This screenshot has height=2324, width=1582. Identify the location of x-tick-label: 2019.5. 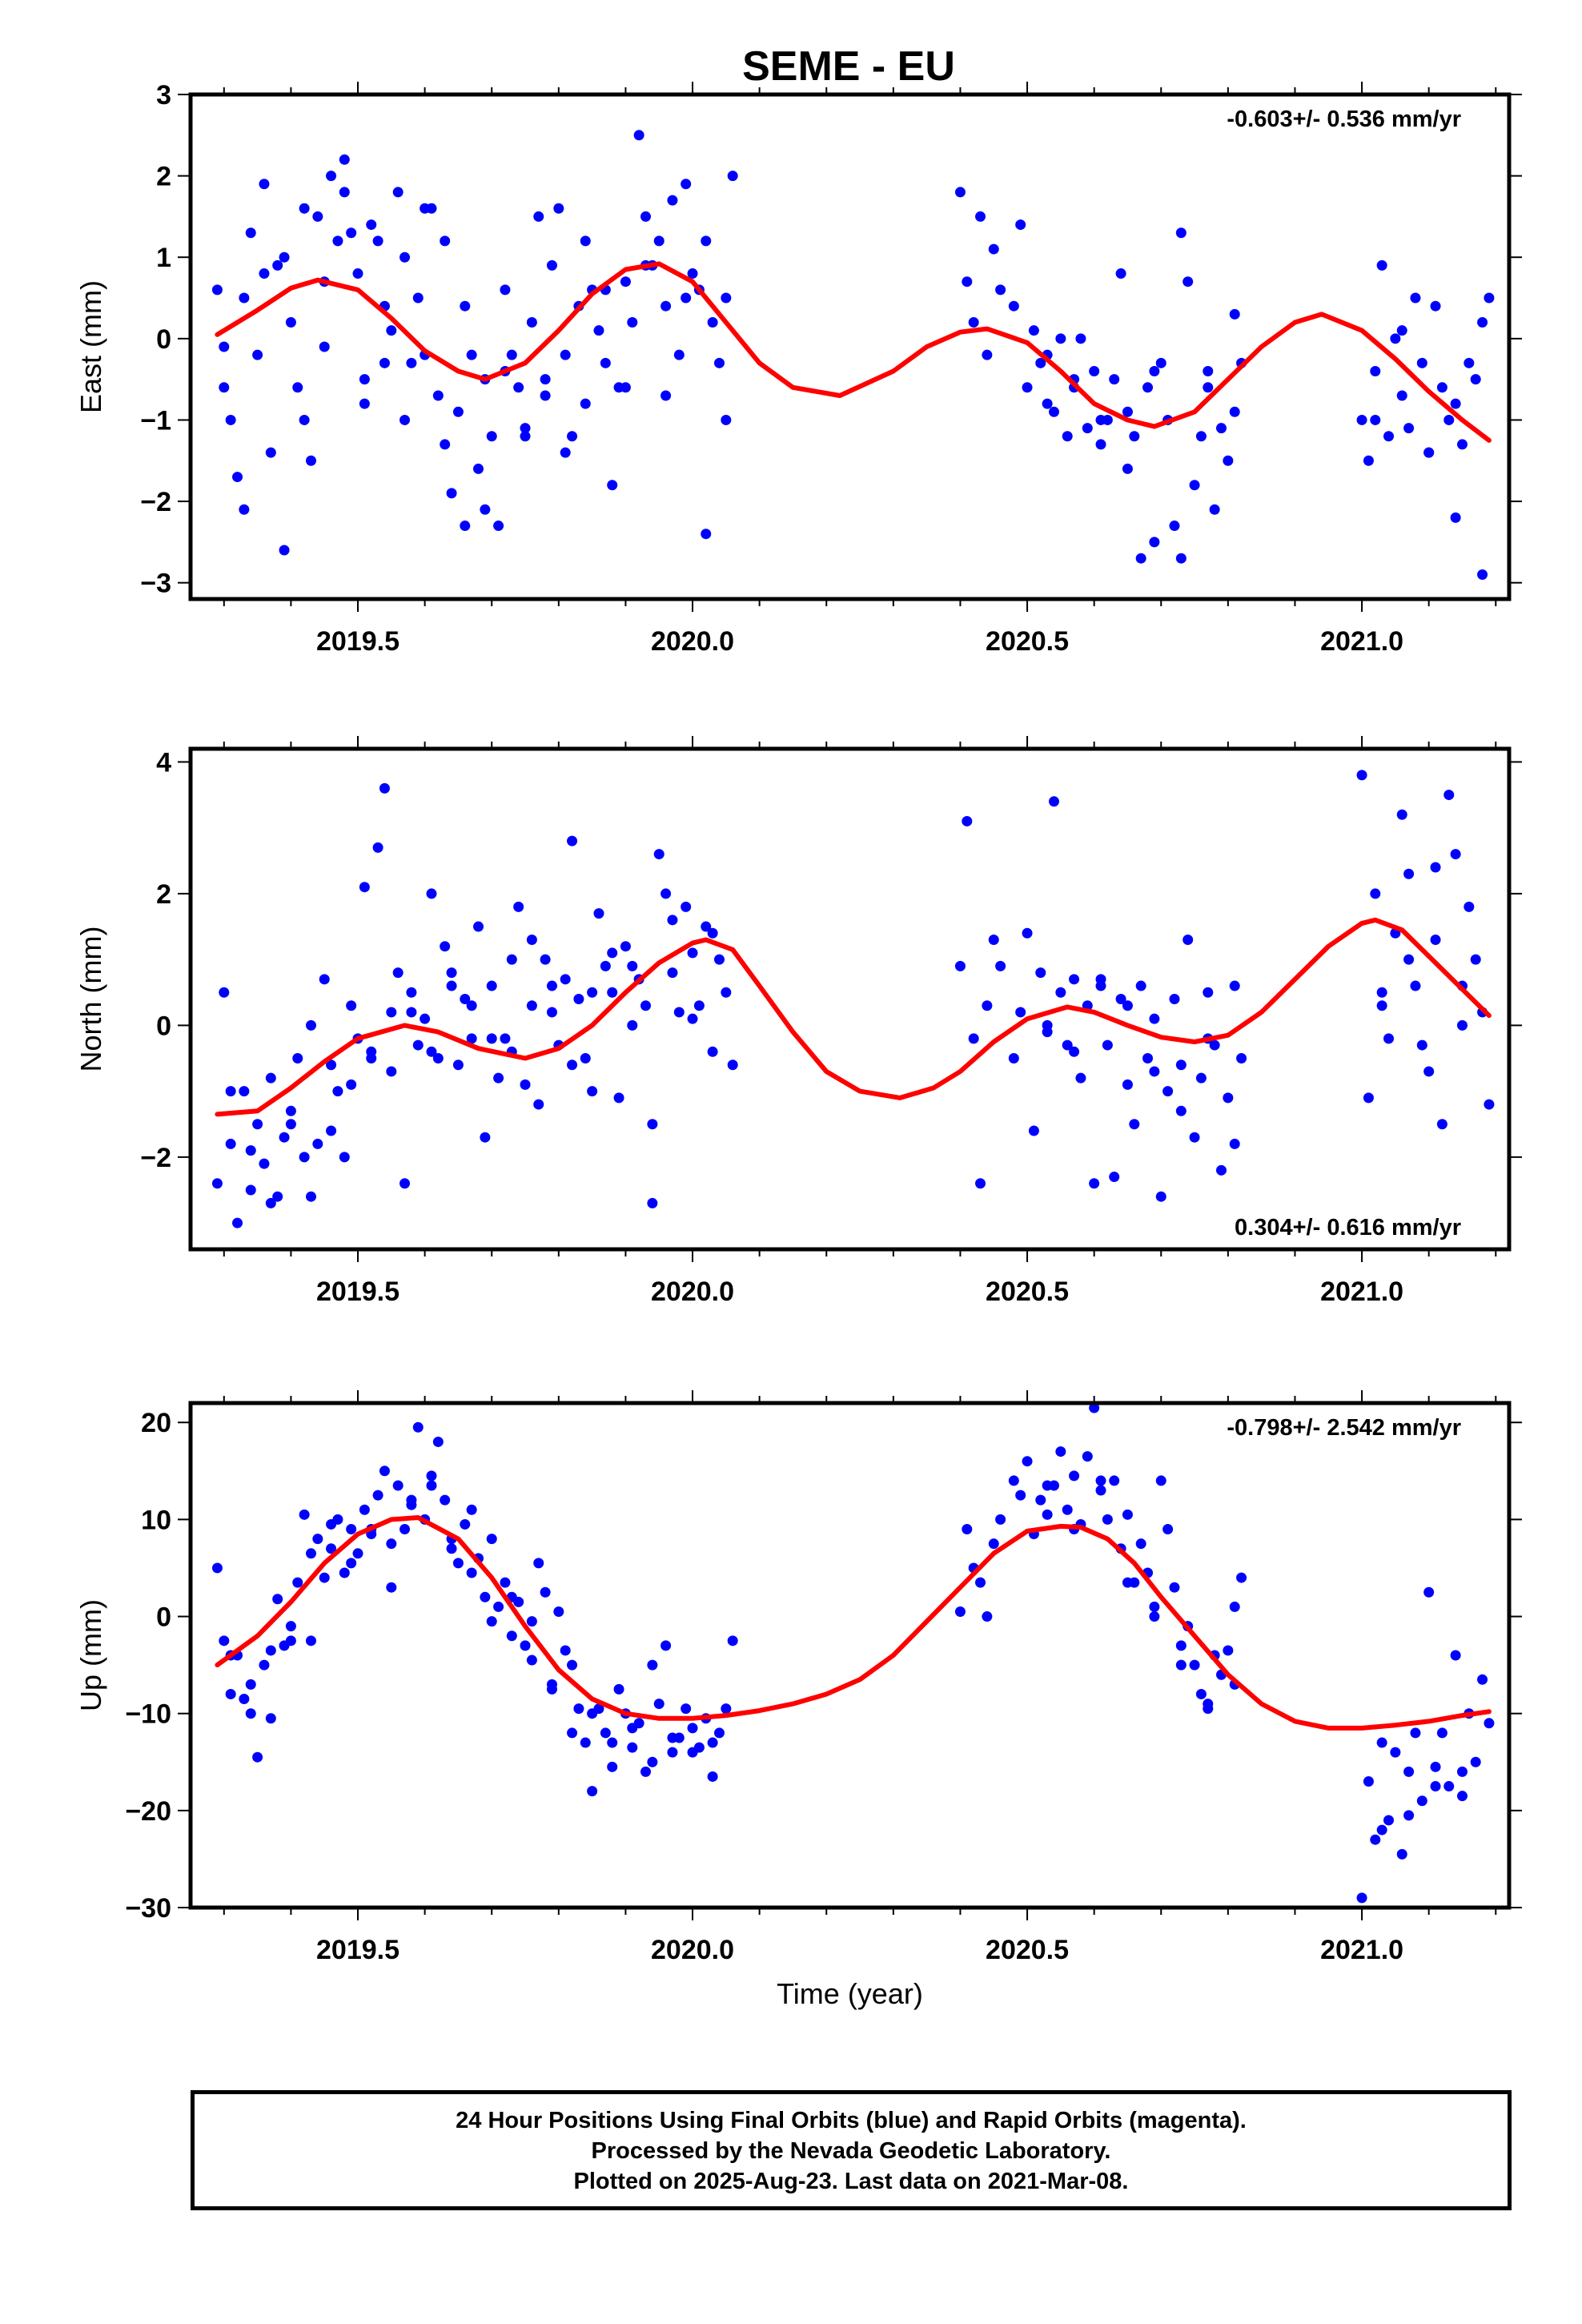
(358, 641).